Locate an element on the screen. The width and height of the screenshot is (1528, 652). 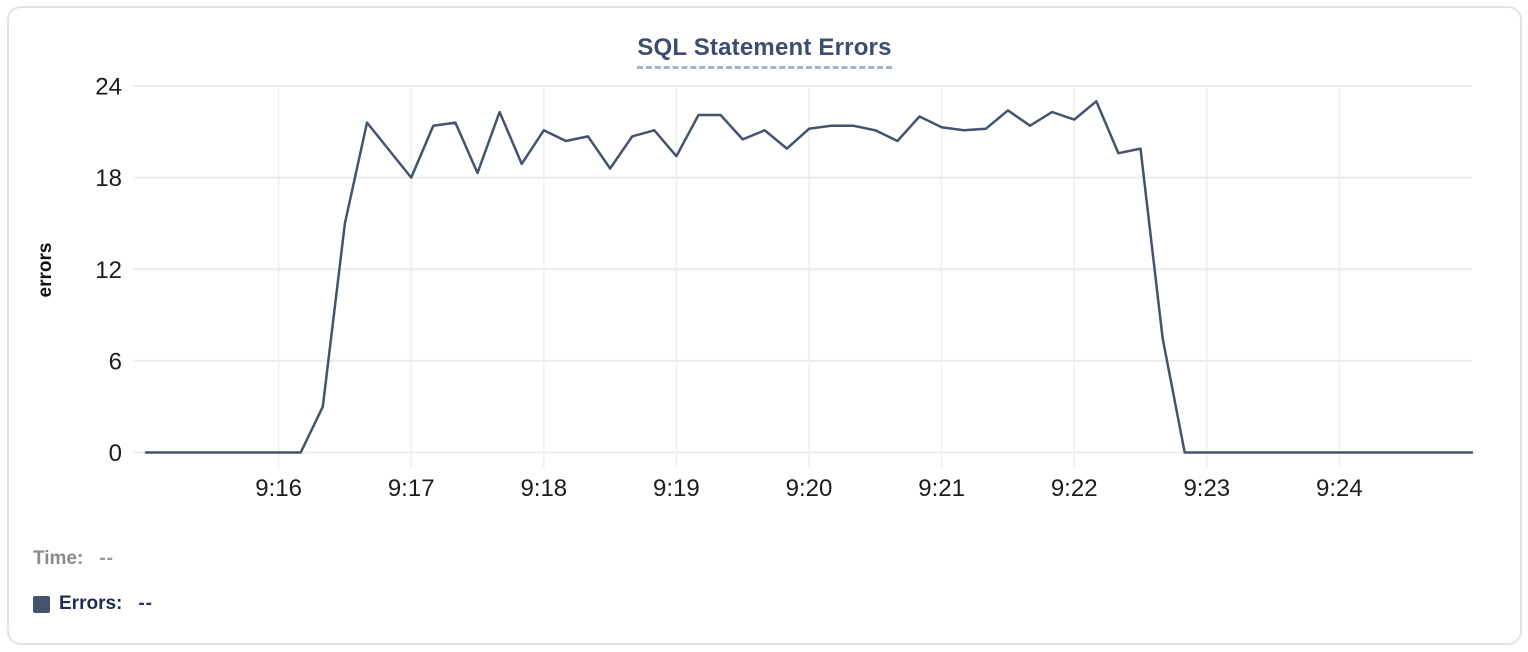
legend-errors-row: Errors: -- is located at coordinates (93, 604).